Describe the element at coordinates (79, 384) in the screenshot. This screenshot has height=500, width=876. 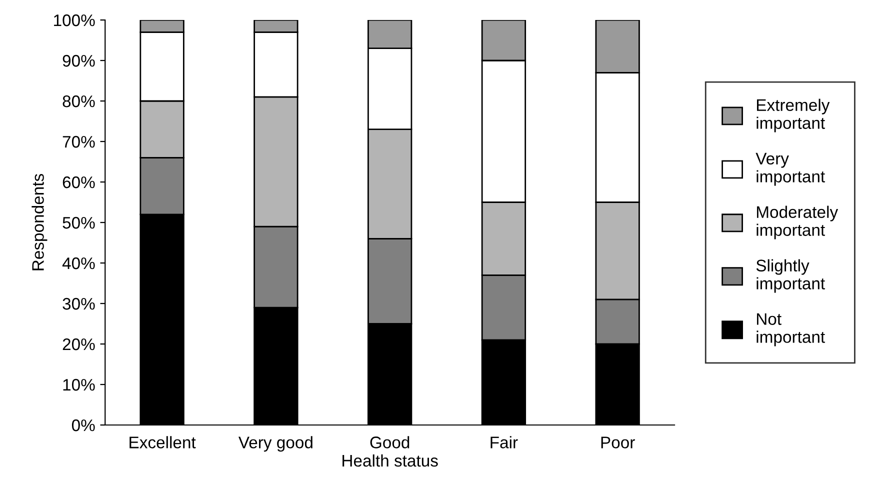
I see `y-tick-label: 10%` at that location.